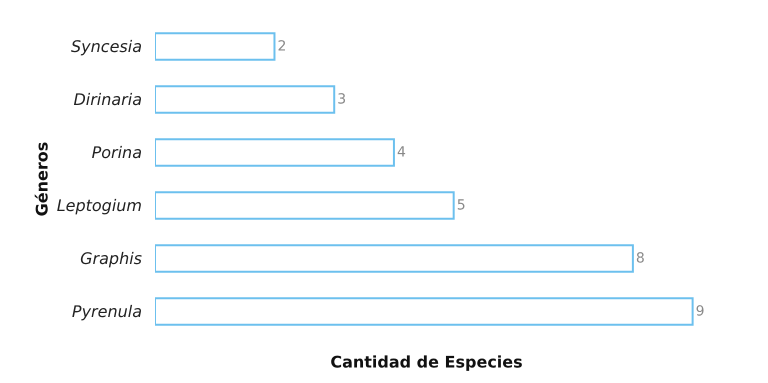 The image size is (768, 383). I want to click on y-tick-label: Dirinaria, so click(107, 100).